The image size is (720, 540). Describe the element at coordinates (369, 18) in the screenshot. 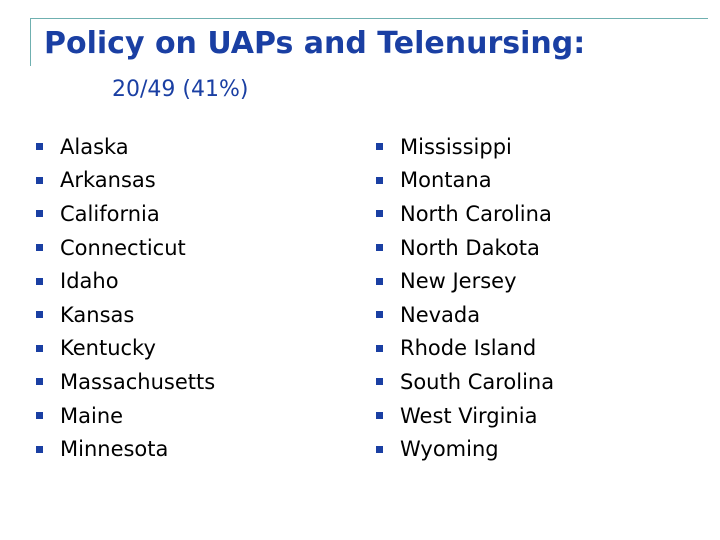

I see `title-frame-top-line` at that location.